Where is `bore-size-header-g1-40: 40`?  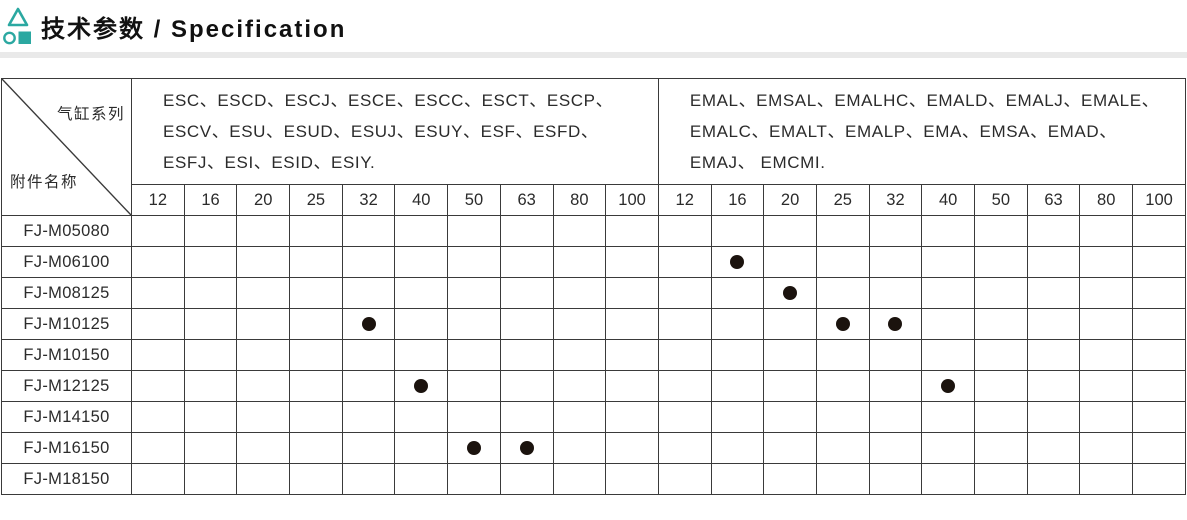 bore-size-header-g1-40: 40 is located at coordinates (421, 200).